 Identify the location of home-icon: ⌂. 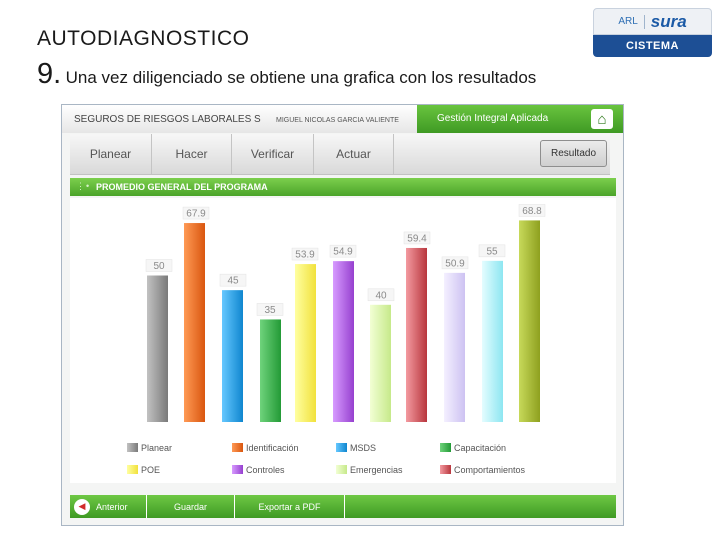
(602, 119).